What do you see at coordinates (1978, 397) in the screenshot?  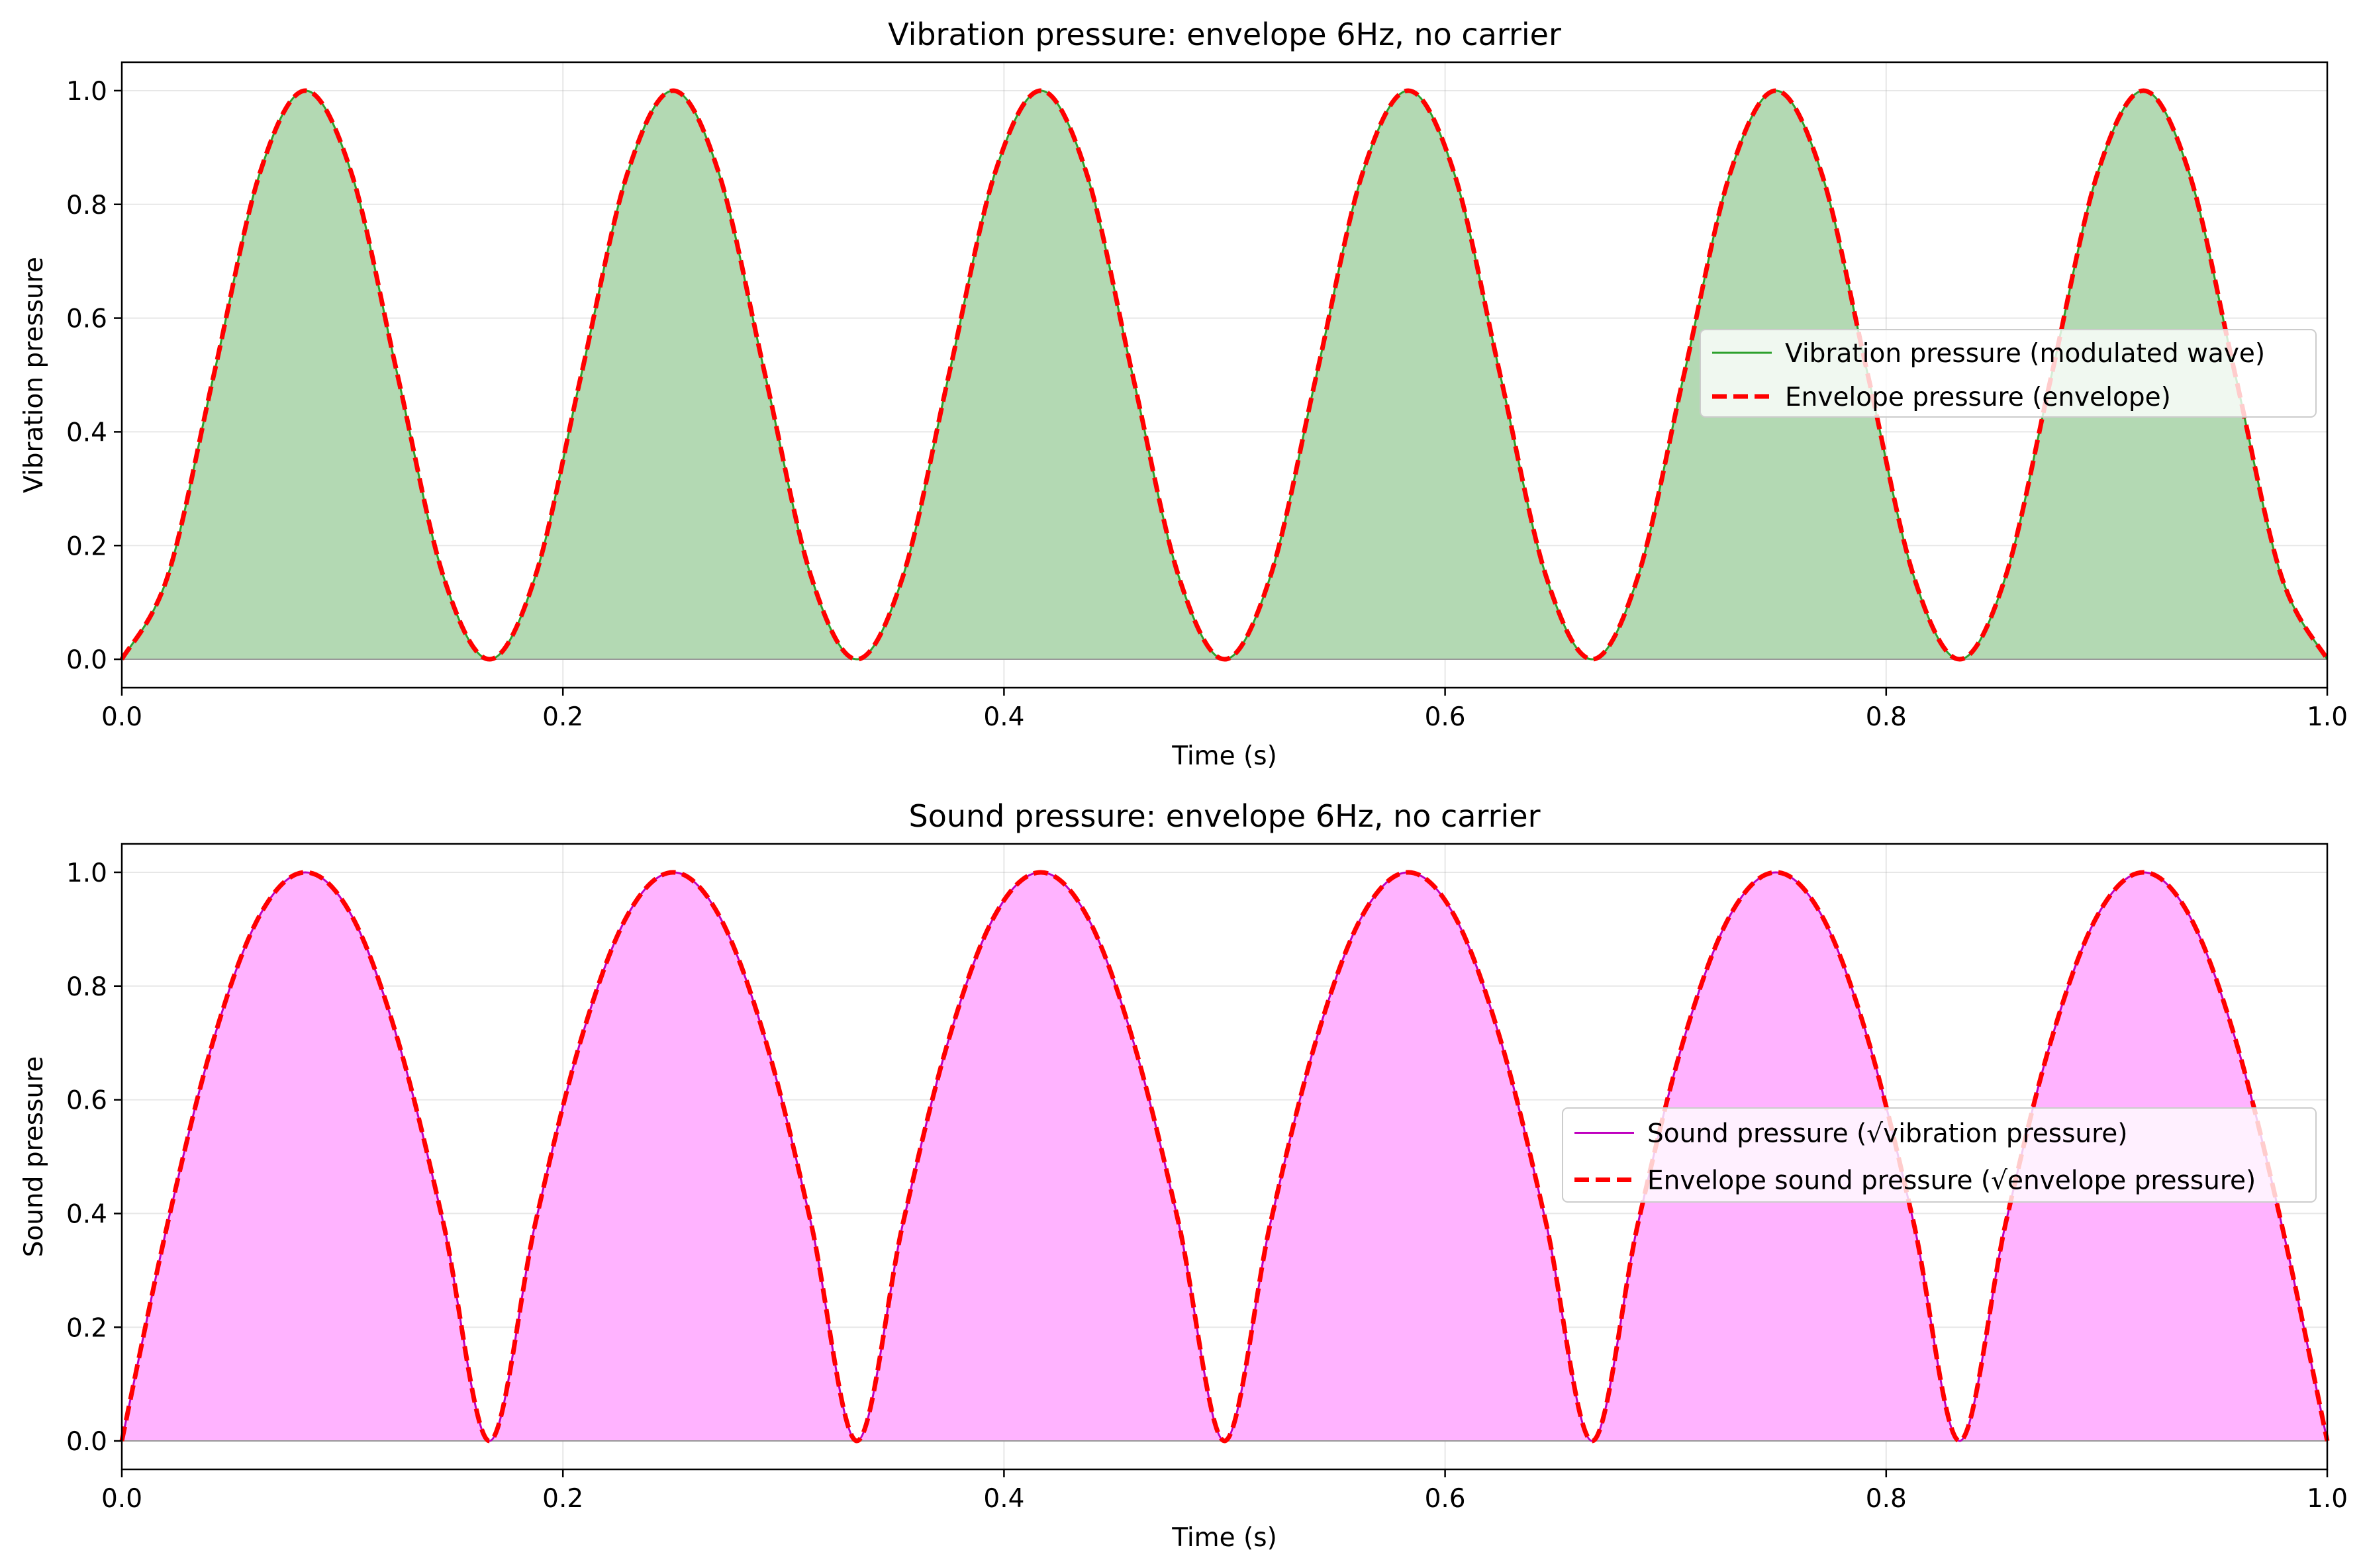 I see `legend-label-envelope-pressure: Envelope pressure (envelope)` at bounding box center [1978, 397].